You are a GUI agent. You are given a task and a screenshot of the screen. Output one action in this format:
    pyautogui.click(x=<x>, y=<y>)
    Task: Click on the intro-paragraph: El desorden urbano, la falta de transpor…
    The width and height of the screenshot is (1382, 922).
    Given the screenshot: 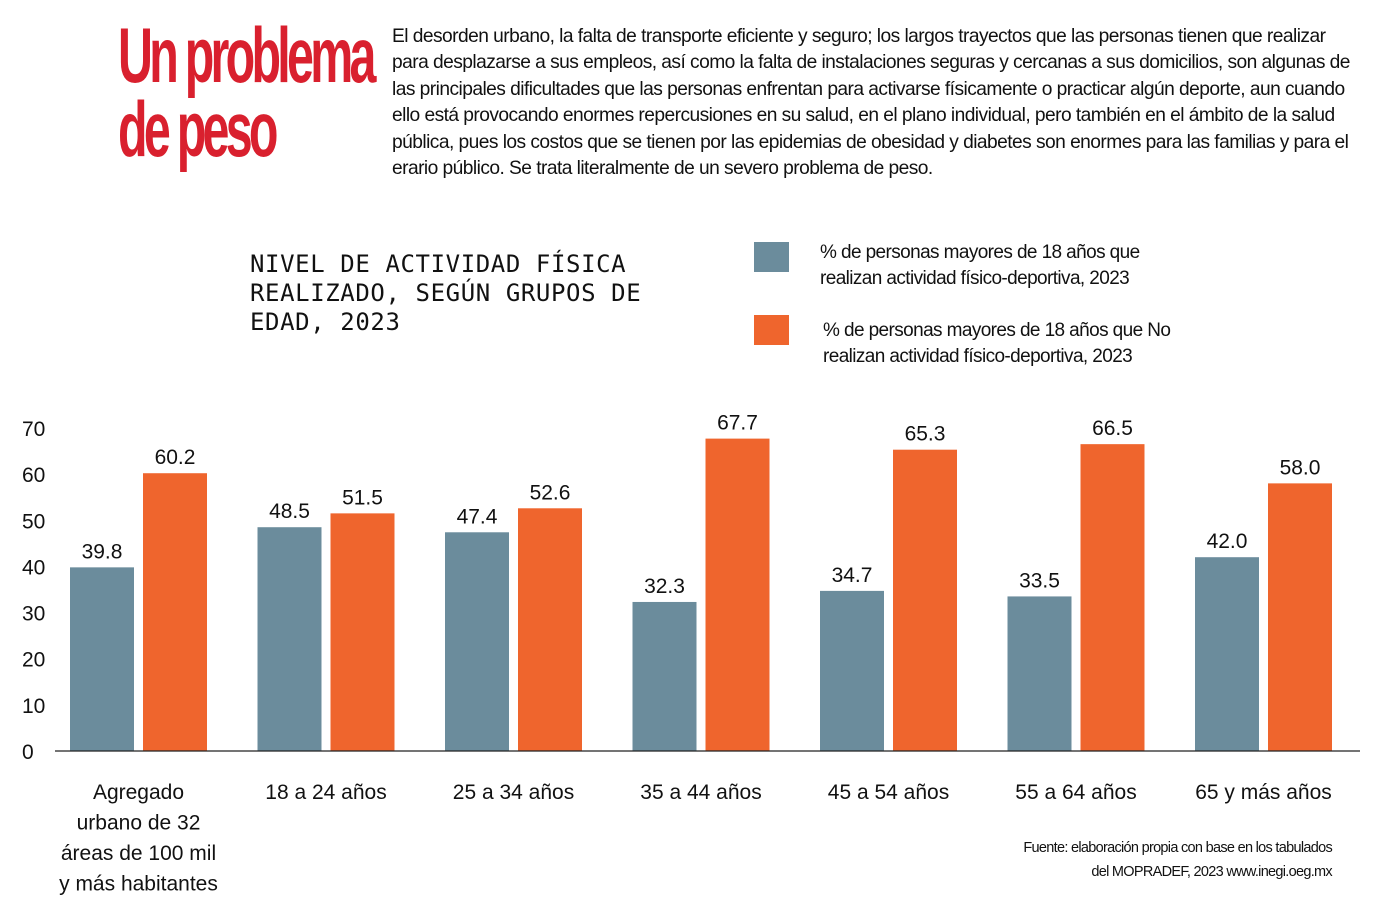 What is the action you would take?
    pyautogui.click(x=871, y=103)
    